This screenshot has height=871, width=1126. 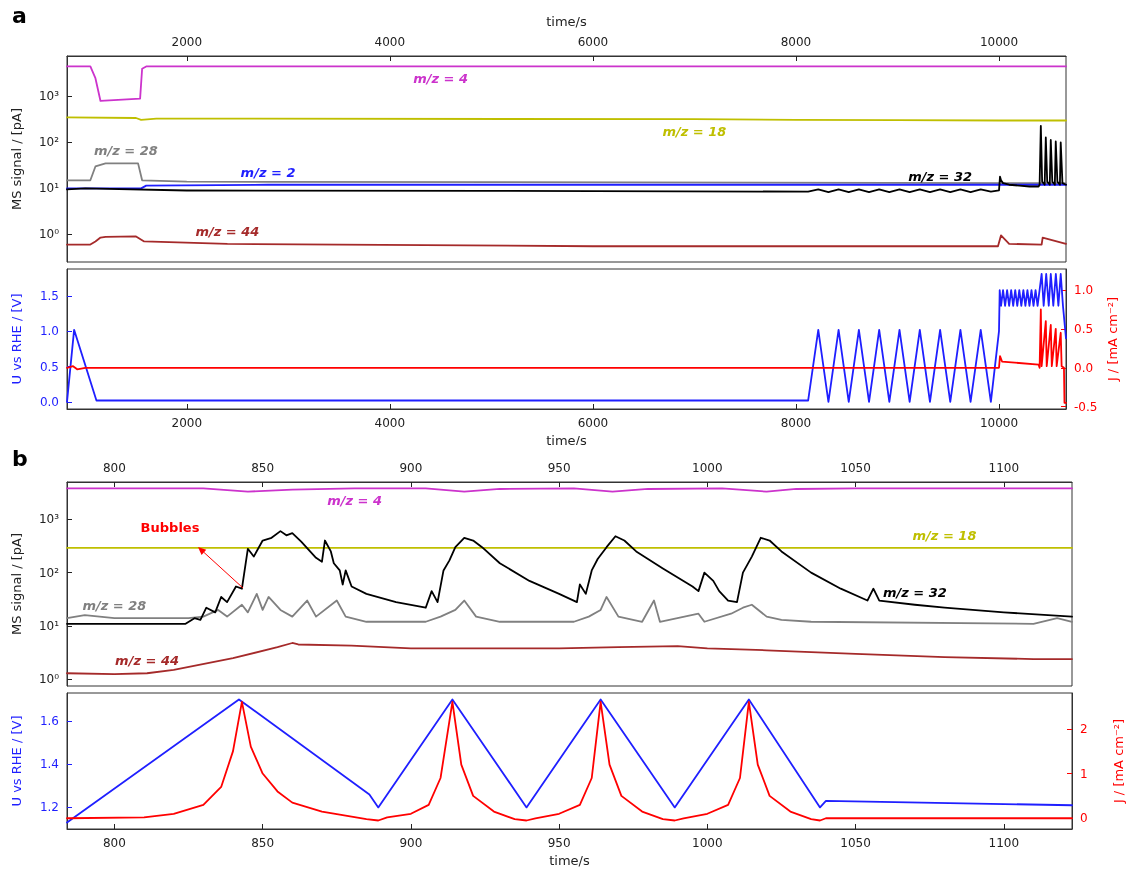 I want to click on y2-tick-label: 1.0, so click(x=1084, y=290).